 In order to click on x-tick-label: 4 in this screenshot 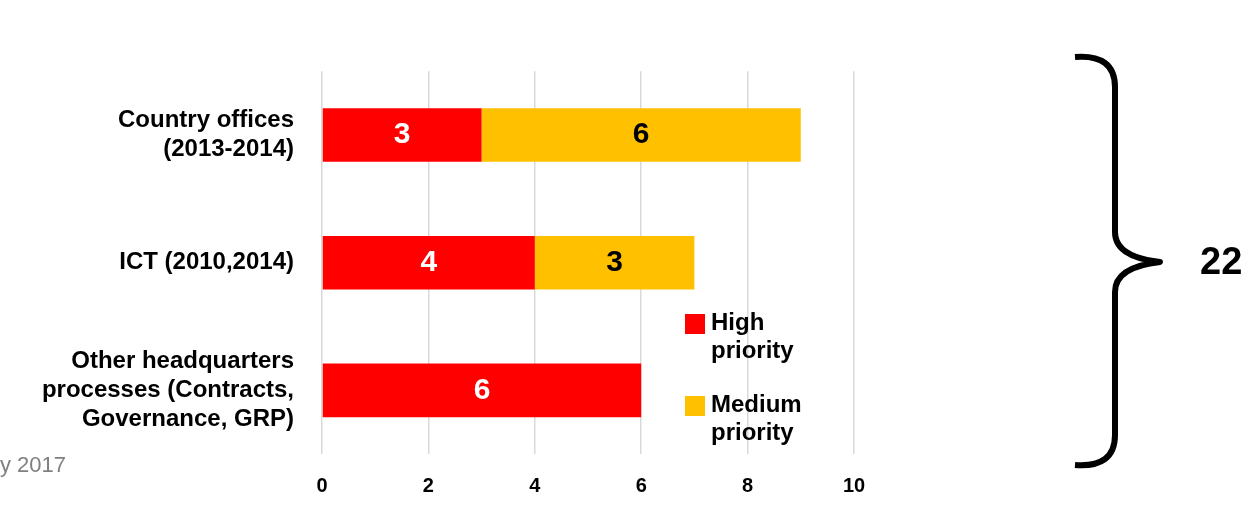, I will do `click(535, 484)`.